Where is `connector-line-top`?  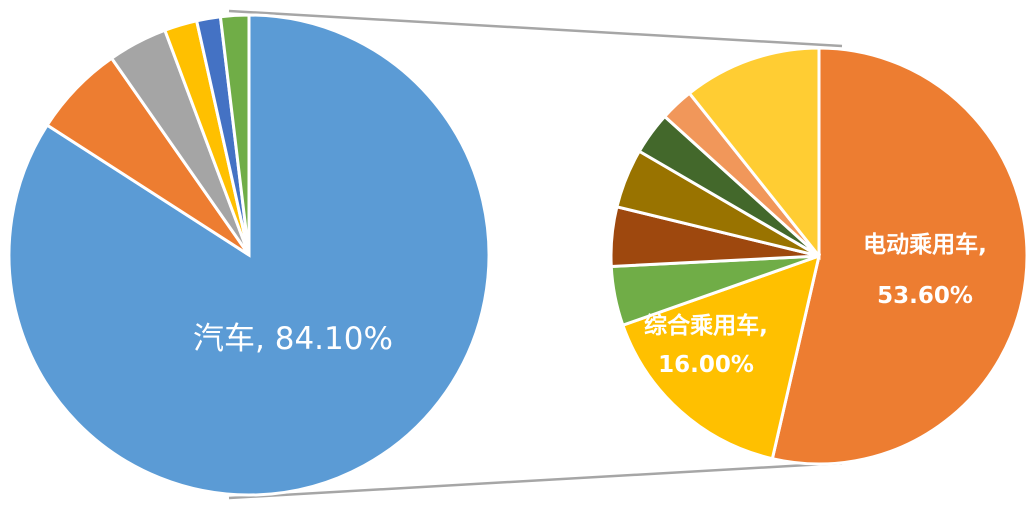 connector-line-top is located at coordinates (535, 28).